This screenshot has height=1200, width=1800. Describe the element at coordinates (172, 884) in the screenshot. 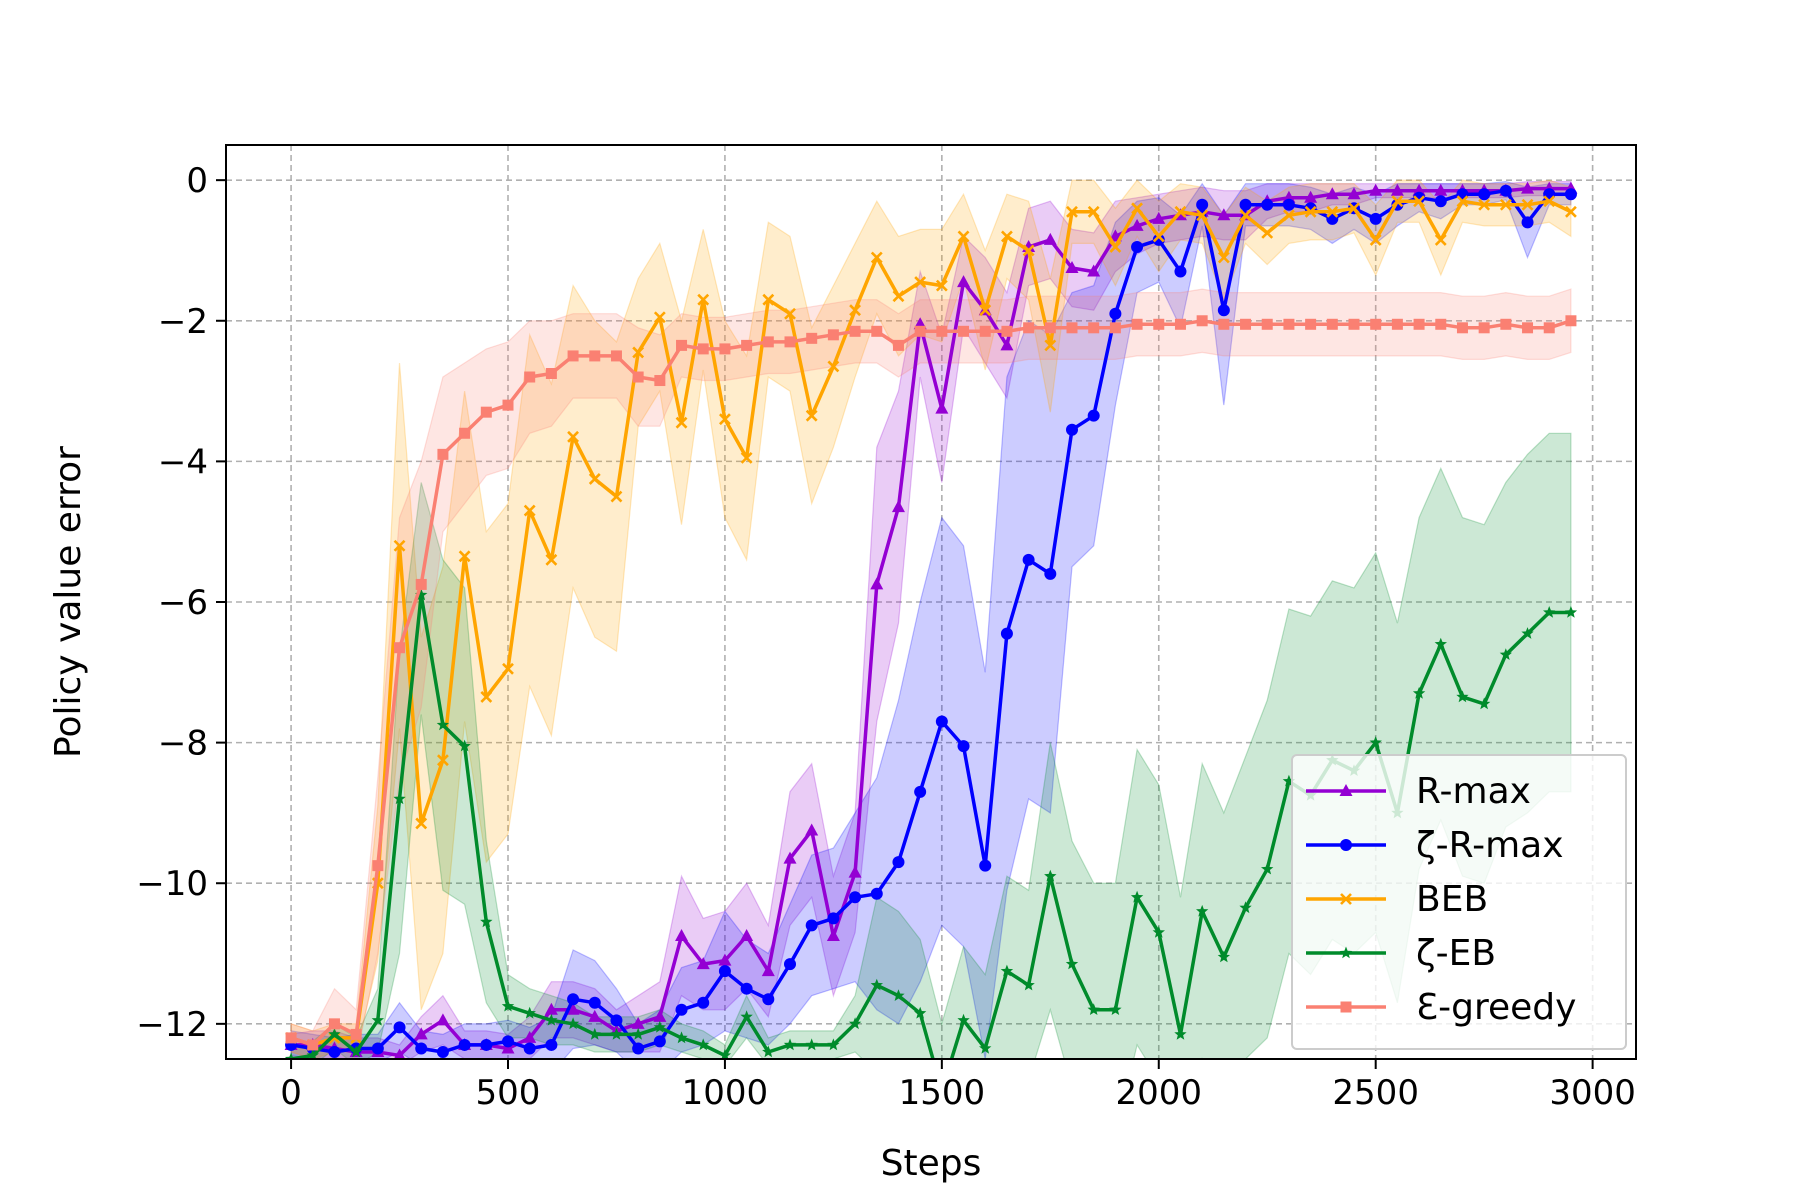

I see `y-tick-label: −10` at that location.